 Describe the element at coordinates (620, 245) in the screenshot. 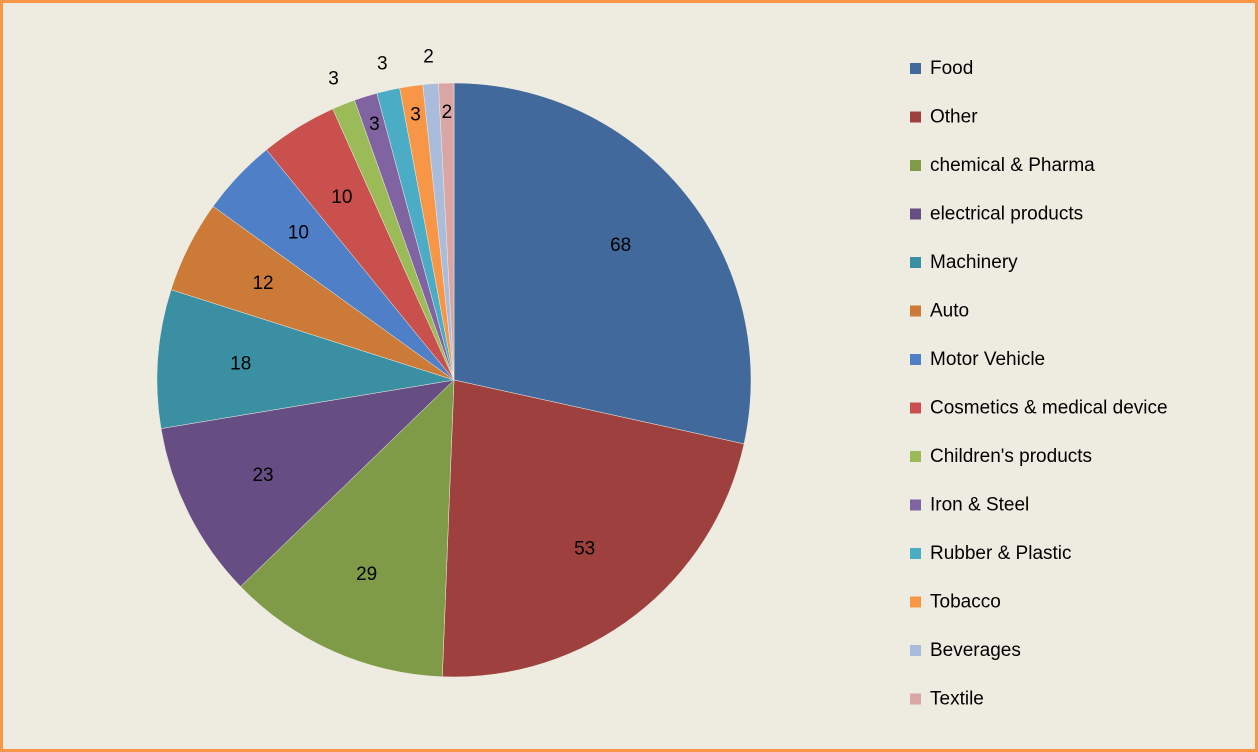

I see `data-label: 68` at that location.